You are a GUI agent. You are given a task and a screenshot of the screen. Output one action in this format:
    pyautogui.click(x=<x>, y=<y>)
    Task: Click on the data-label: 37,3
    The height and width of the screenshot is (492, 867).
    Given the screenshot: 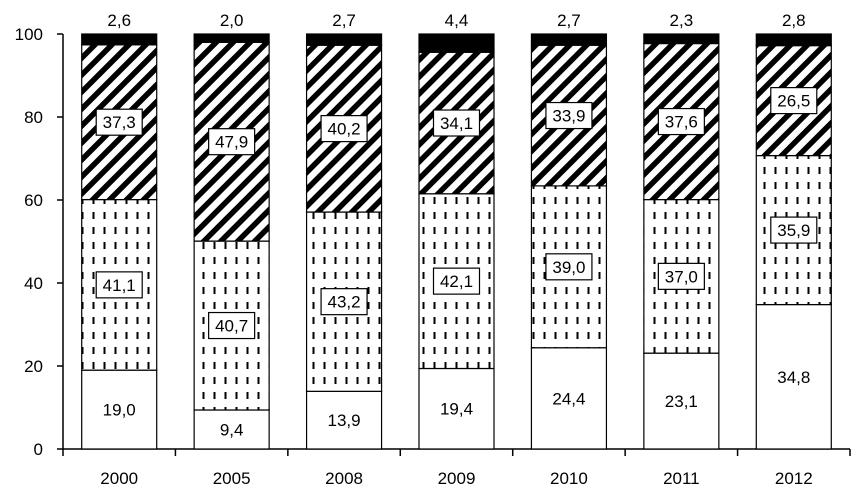 What is the action you would take?
    pyautogui.click(x=119, y=122)
    